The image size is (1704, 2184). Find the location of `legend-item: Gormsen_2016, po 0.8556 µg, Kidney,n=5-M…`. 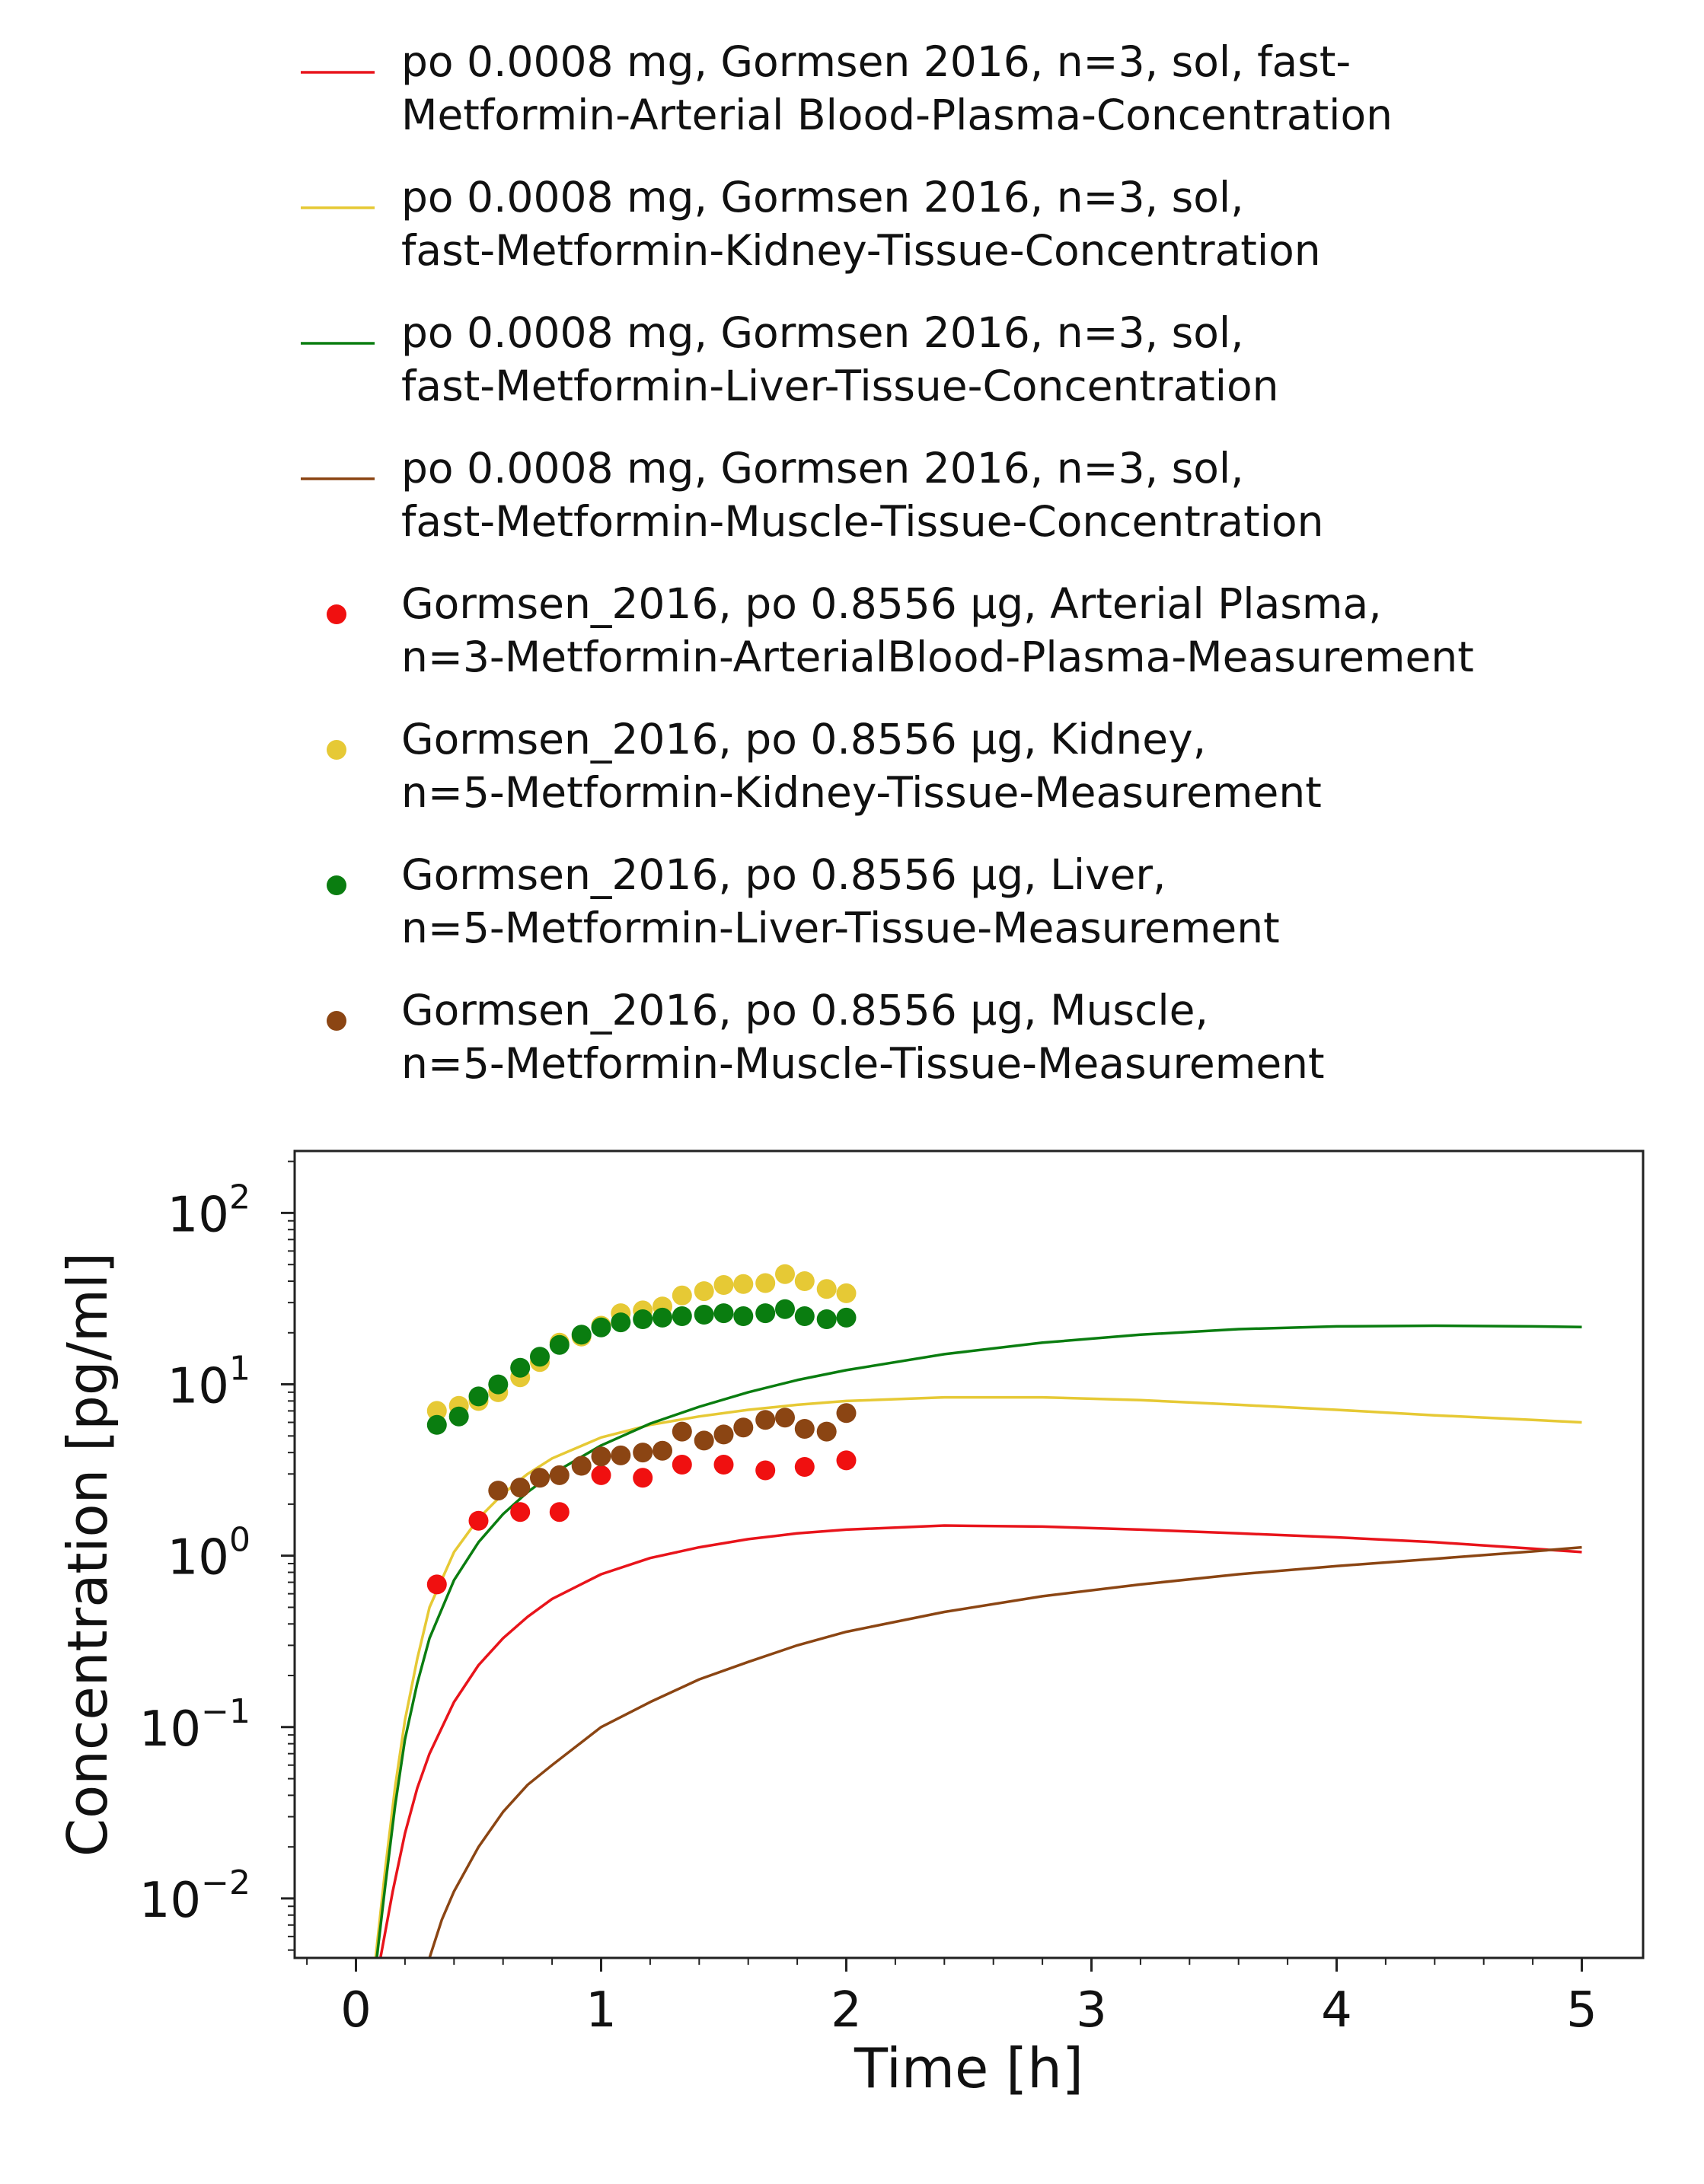

legend-item: Gormsen_2016, po 0.8556 µg, Kidney,n=5-M… is located at coordinates (824, 766).